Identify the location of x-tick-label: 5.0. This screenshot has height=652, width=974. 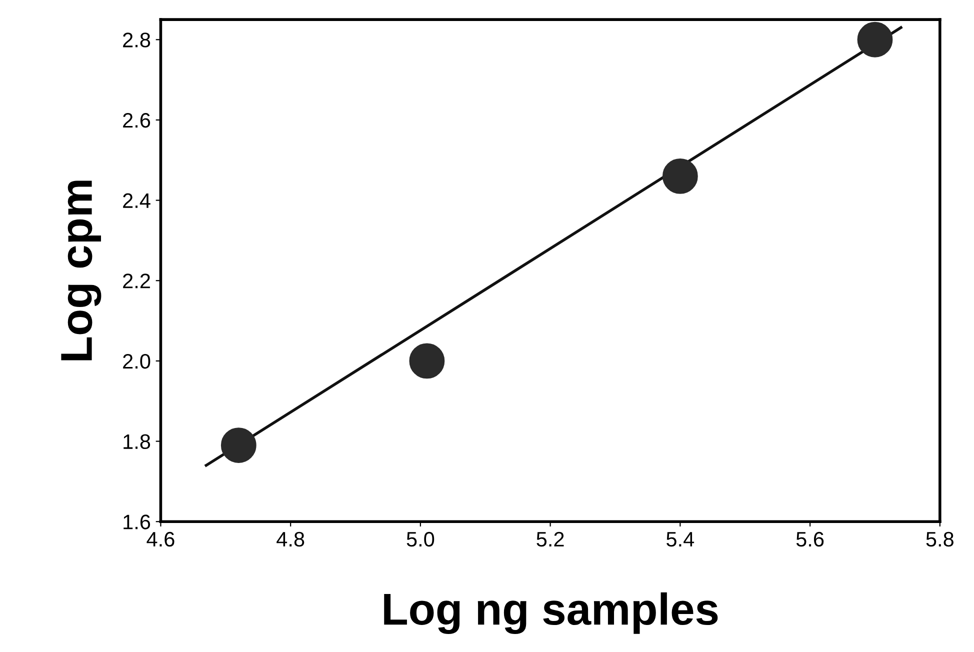
(420, 539).